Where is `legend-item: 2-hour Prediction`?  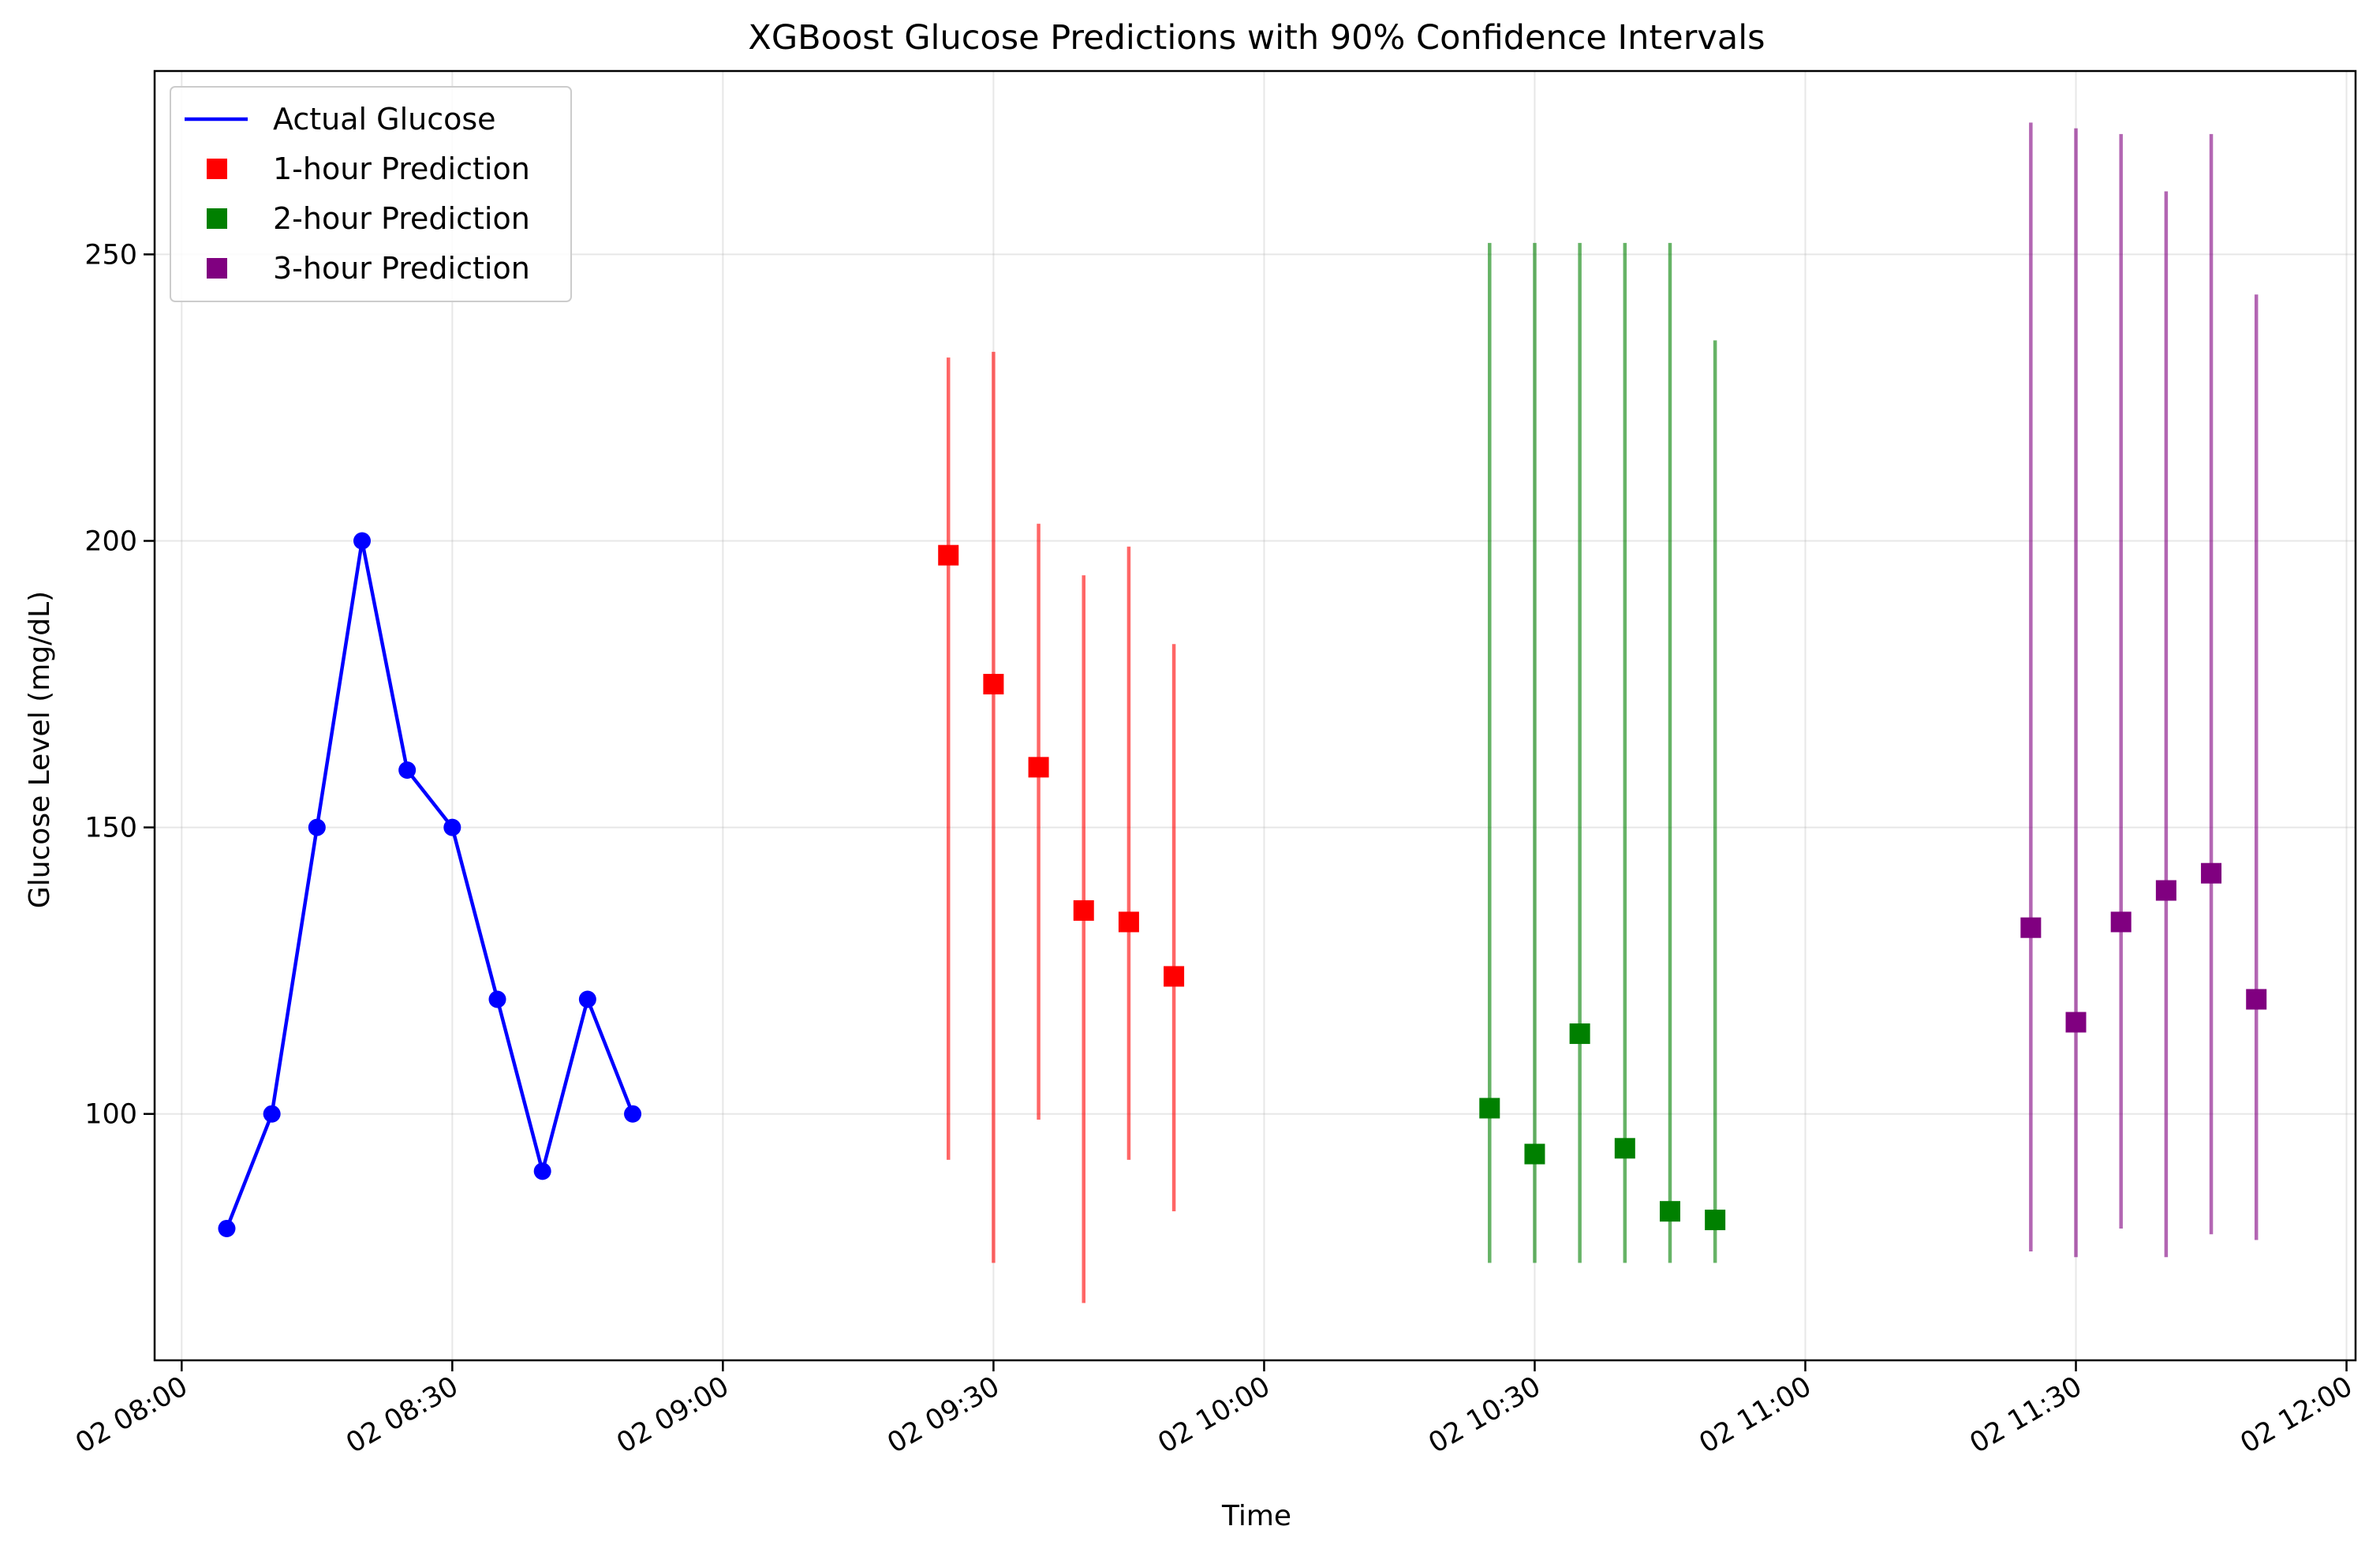 legend-item: 2-hour Prediction is located at coordinates (368, 218).